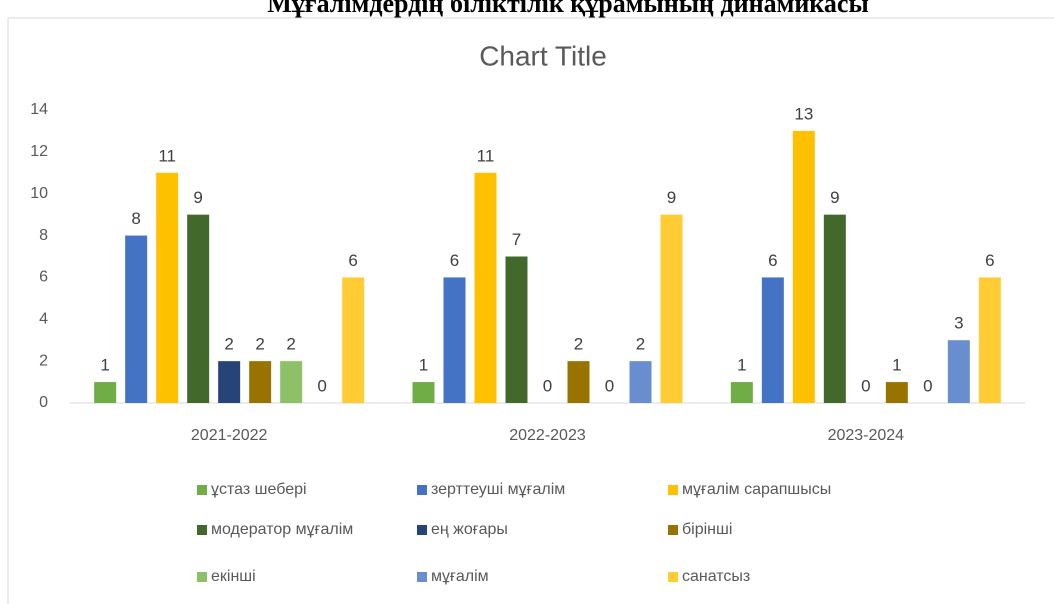  What do you see at coordinates (43, 235) in the screenshot?
I see `y-tick-label: 8` at bounding box center [43, 235].